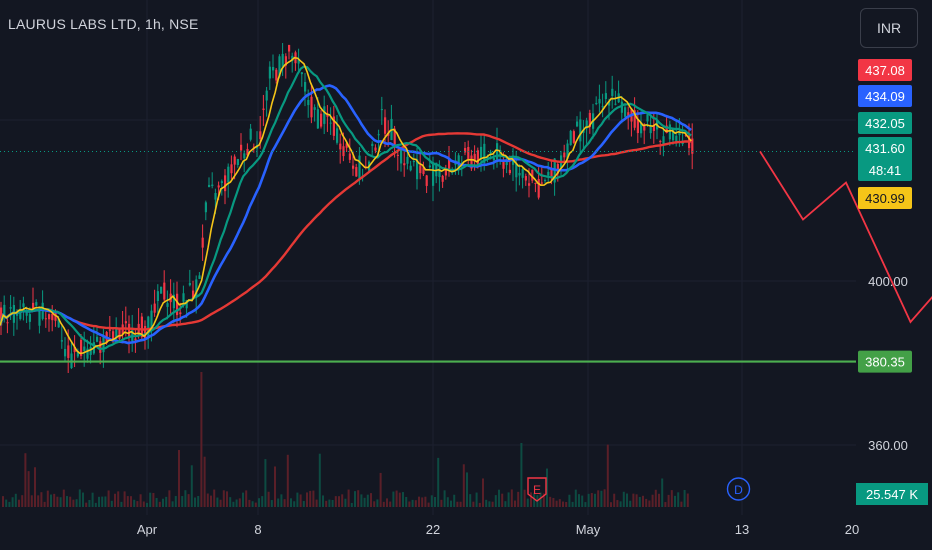 The height and width of the screenshot is (550, 932). What do you see at coordinates (889, 28) in the screenshot?
I see `currency-button: INR` at bounding box center [889, 28].